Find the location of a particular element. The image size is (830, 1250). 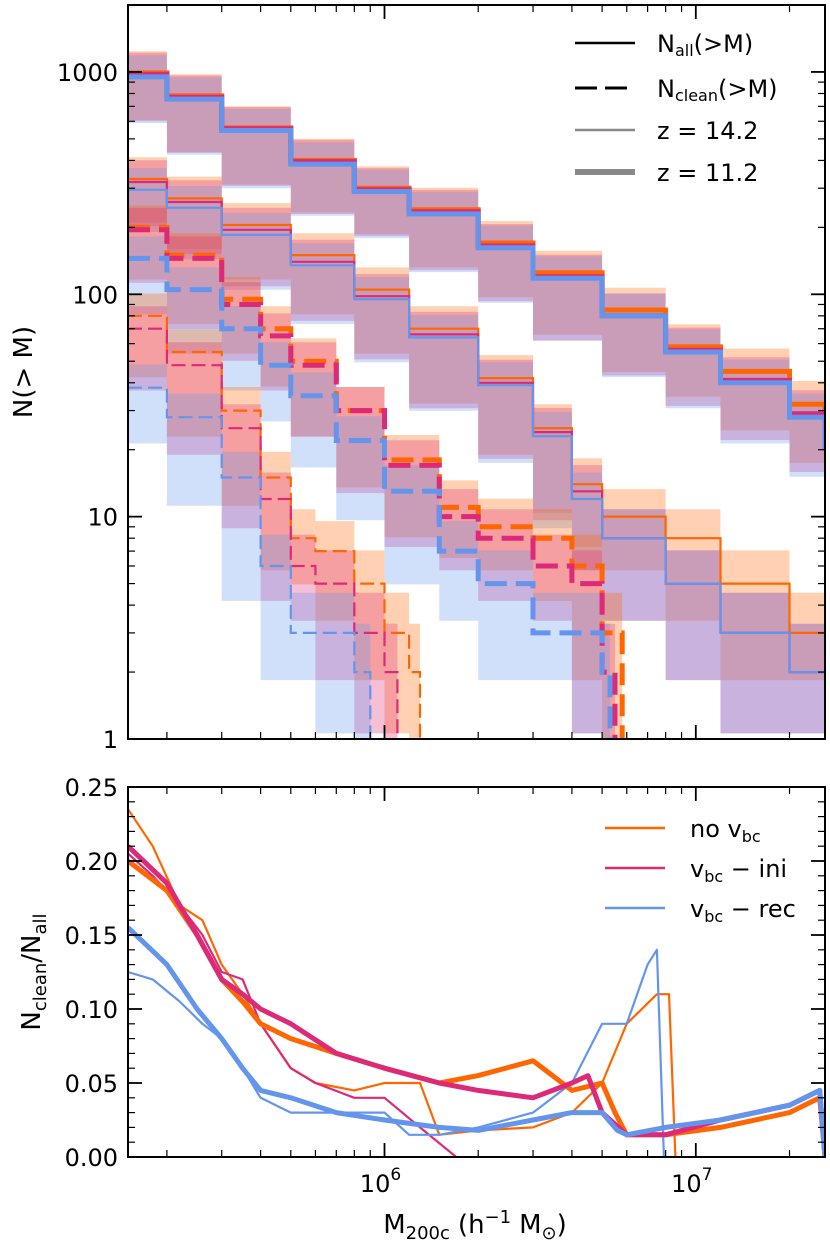

legend-label-z11: z = 11.2 is located at coordinates (707, 173).